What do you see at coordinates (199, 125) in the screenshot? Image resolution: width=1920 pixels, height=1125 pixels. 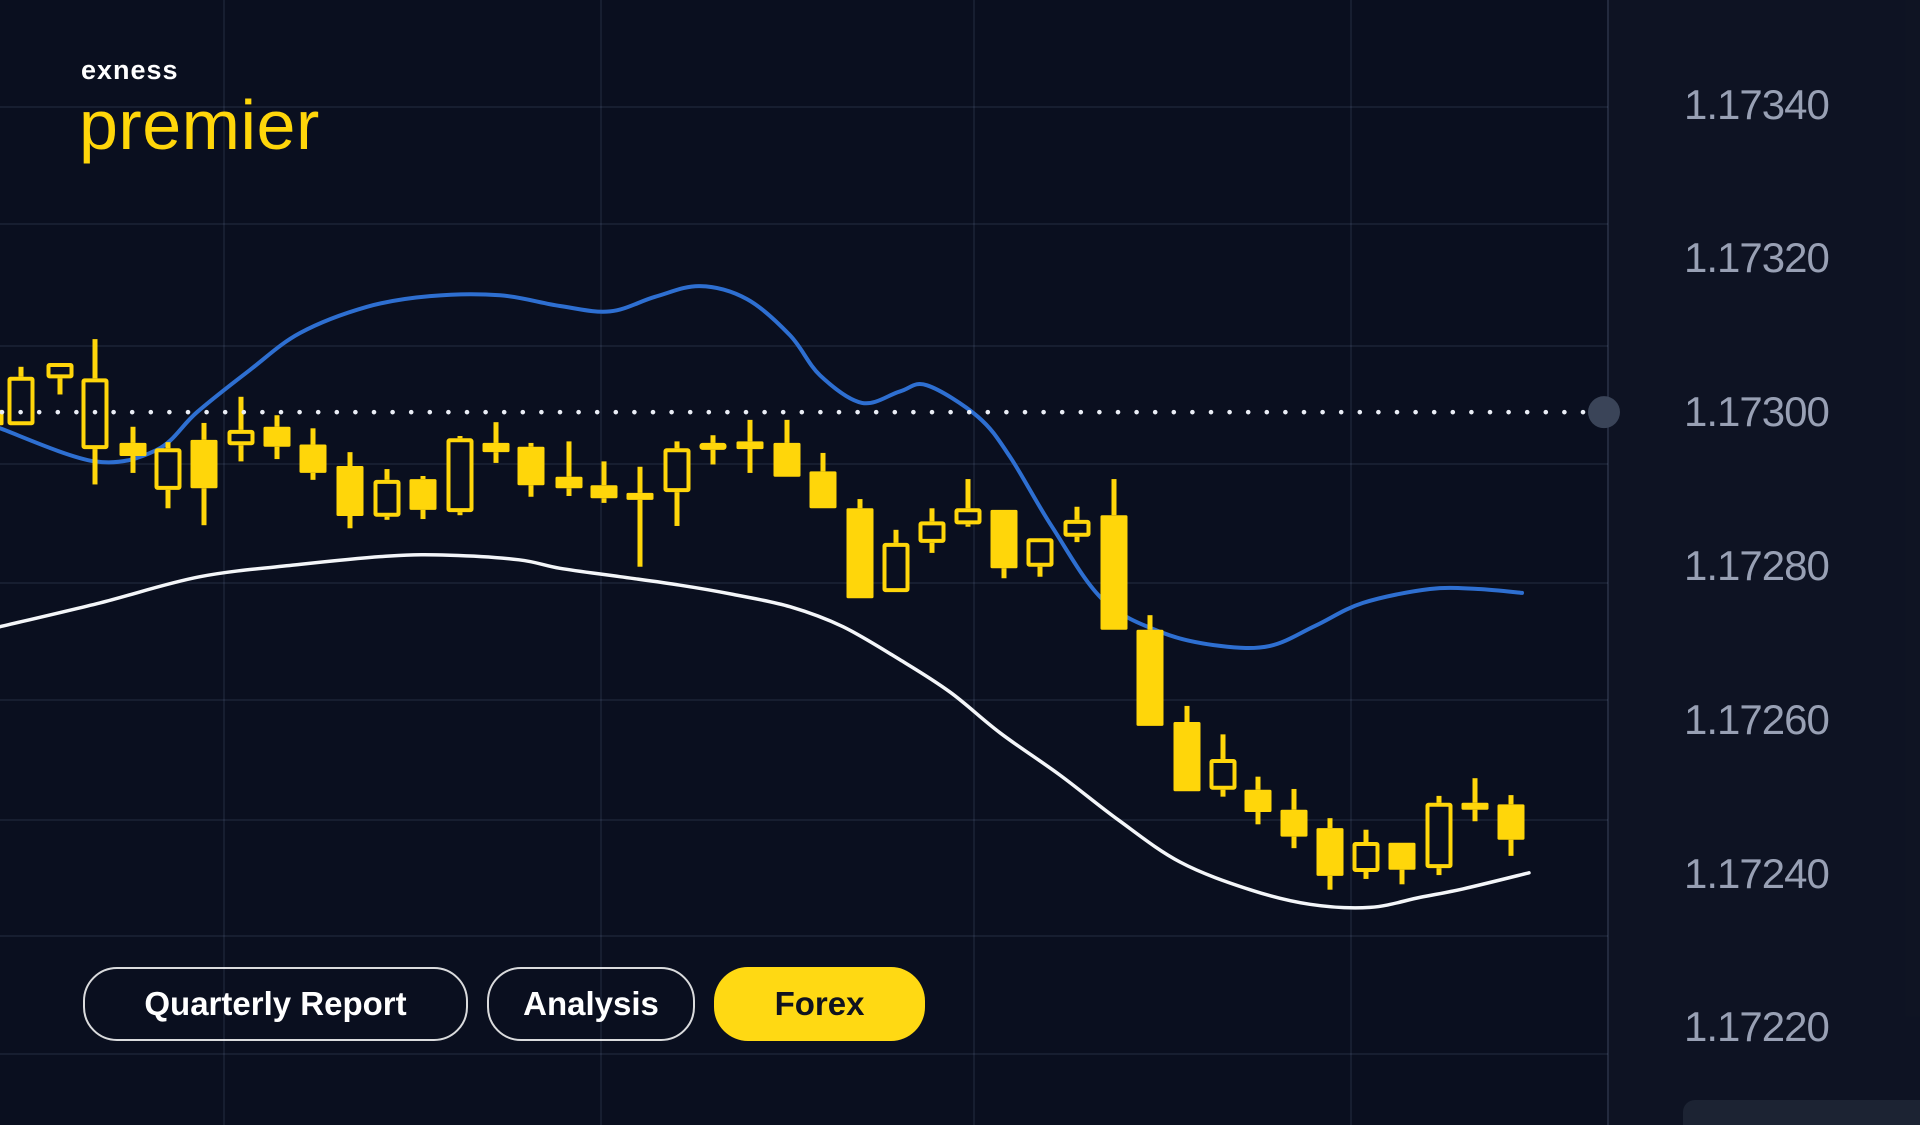 I see `brand-product: premier` at bounding box center [199, 125].